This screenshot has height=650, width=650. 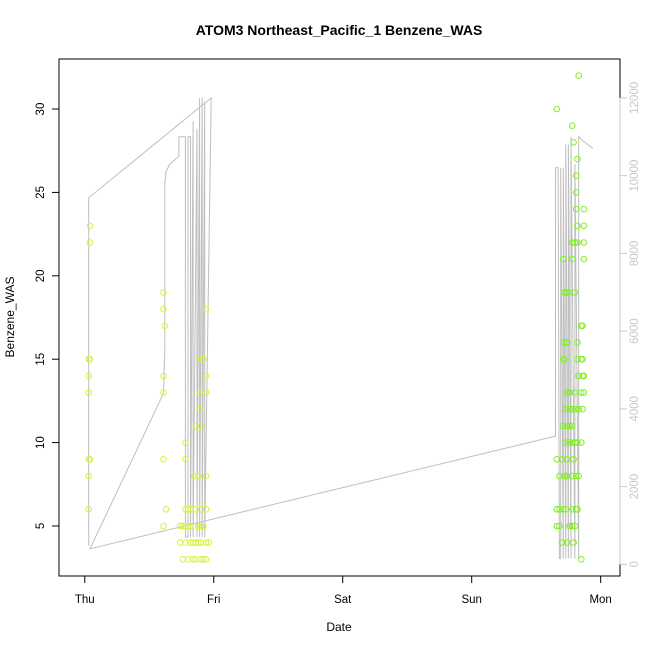 I want to click on x-tick-label: Sat, so click(x=343, y=600).